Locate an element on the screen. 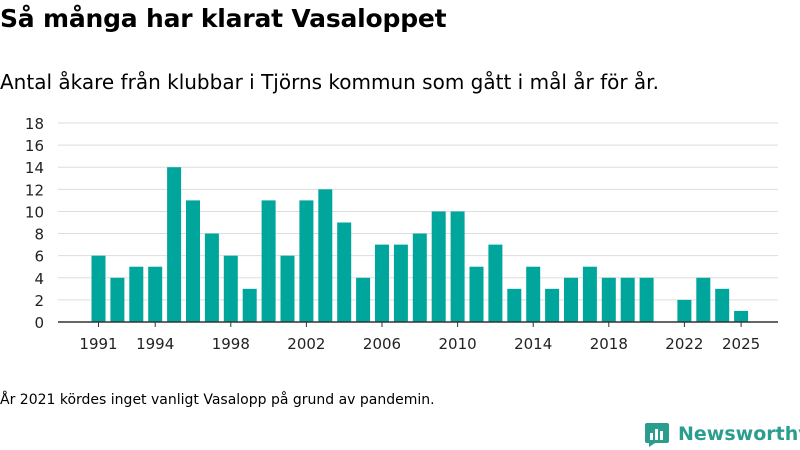  bar-2005 is located at coordinates (363, 299).